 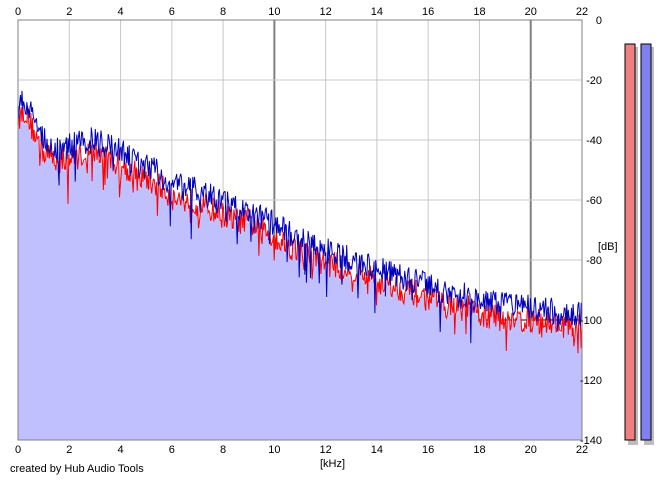 What do you see at coordinates (594, 261) in the screenshot?
I see `y-tick-label: -80` at bounding box center [594, 261].